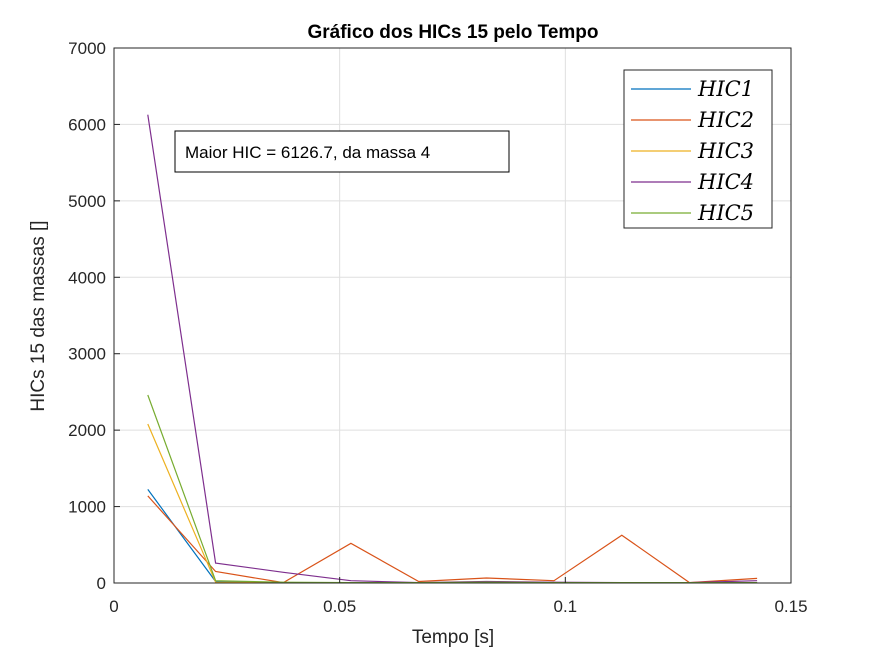 Image resolution: width=875 pixels, height=656 pixels. I want to click on x-tick-label: 0.05, so click(339, 606).